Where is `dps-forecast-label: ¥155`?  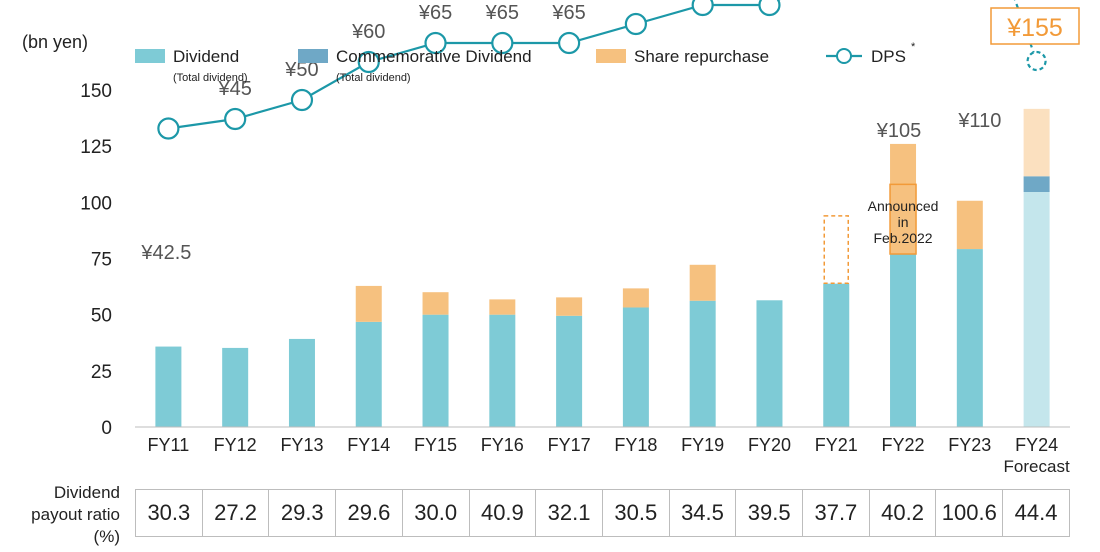
dps-forecast-label: ¥155 is located at coordinates (1034, 28).